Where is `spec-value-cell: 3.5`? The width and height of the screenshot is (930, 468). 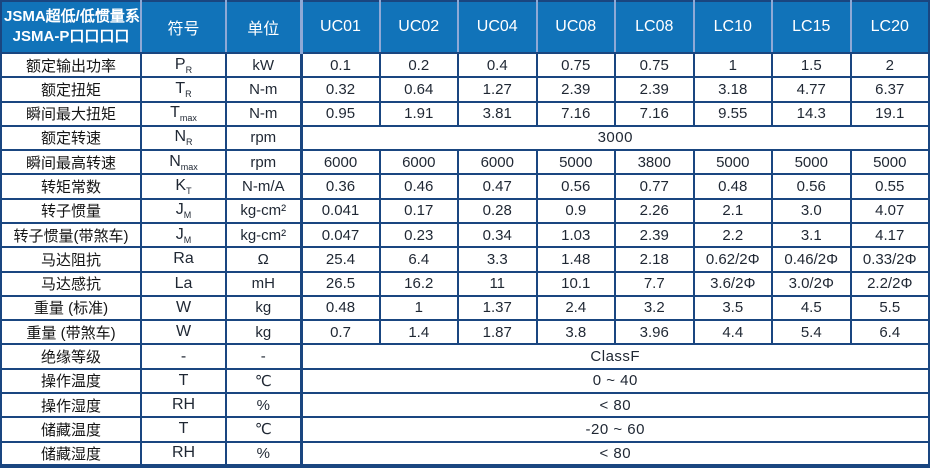
spec-value-cell: 3.5 is located at coordinates (732, 308).